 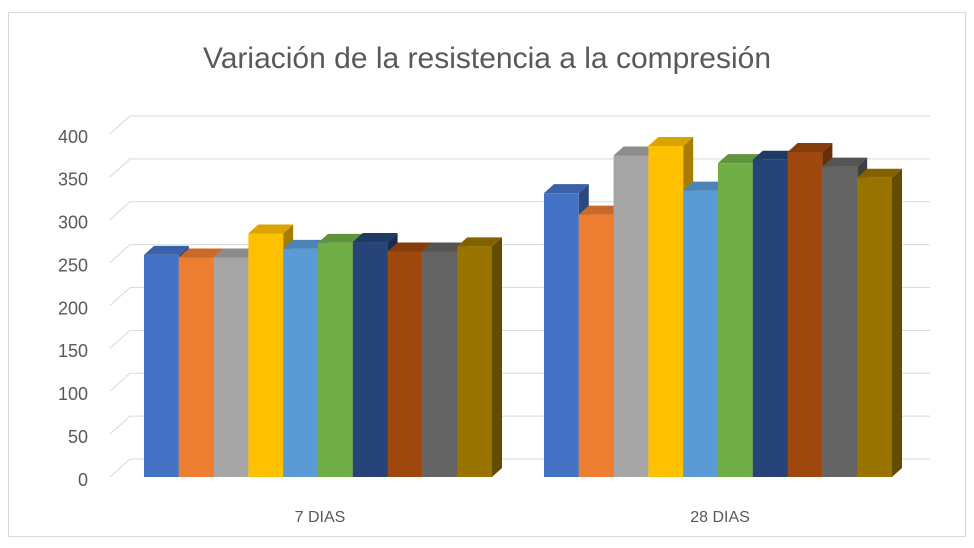 I want to click on y-tick-label: 200, so click(x=73, y=308).